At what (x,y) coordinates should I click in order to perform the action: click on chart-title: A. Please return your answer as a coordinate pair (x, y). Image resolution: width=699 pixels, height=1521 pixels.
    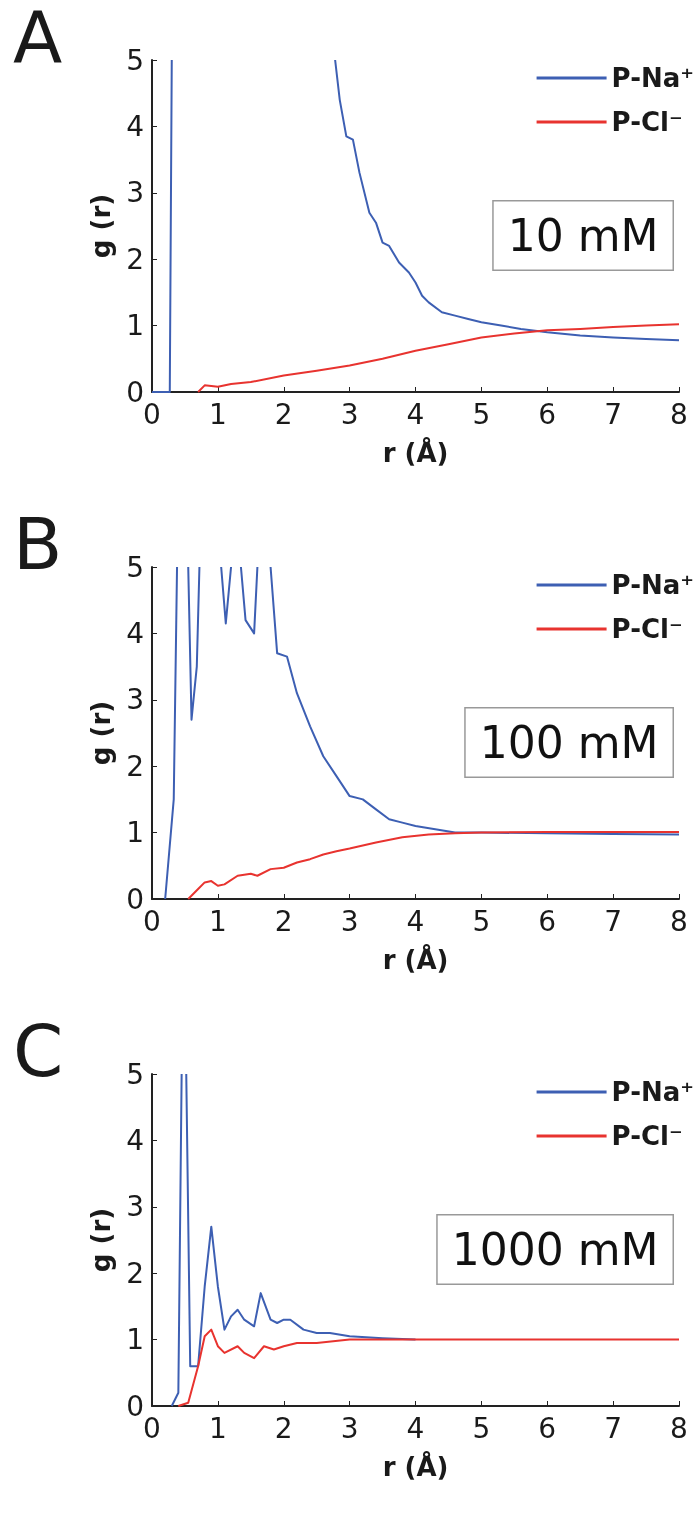
    Looking at the image, I should click on (38, 39).